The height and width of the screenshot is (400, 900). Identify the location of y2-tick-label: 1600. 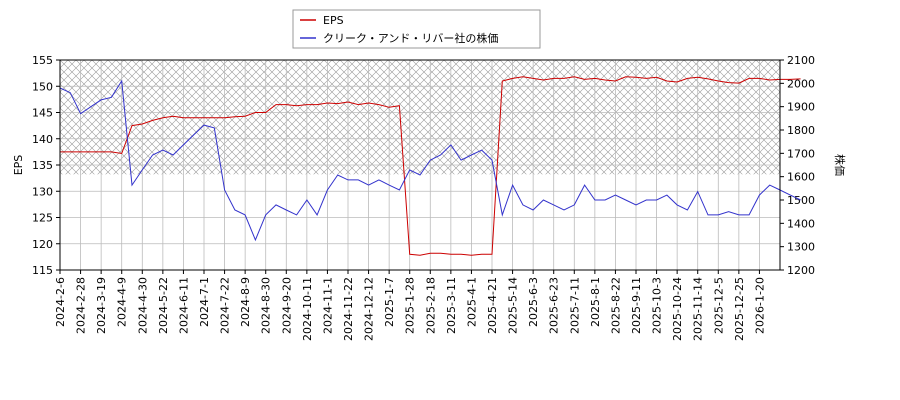
(801, 177).